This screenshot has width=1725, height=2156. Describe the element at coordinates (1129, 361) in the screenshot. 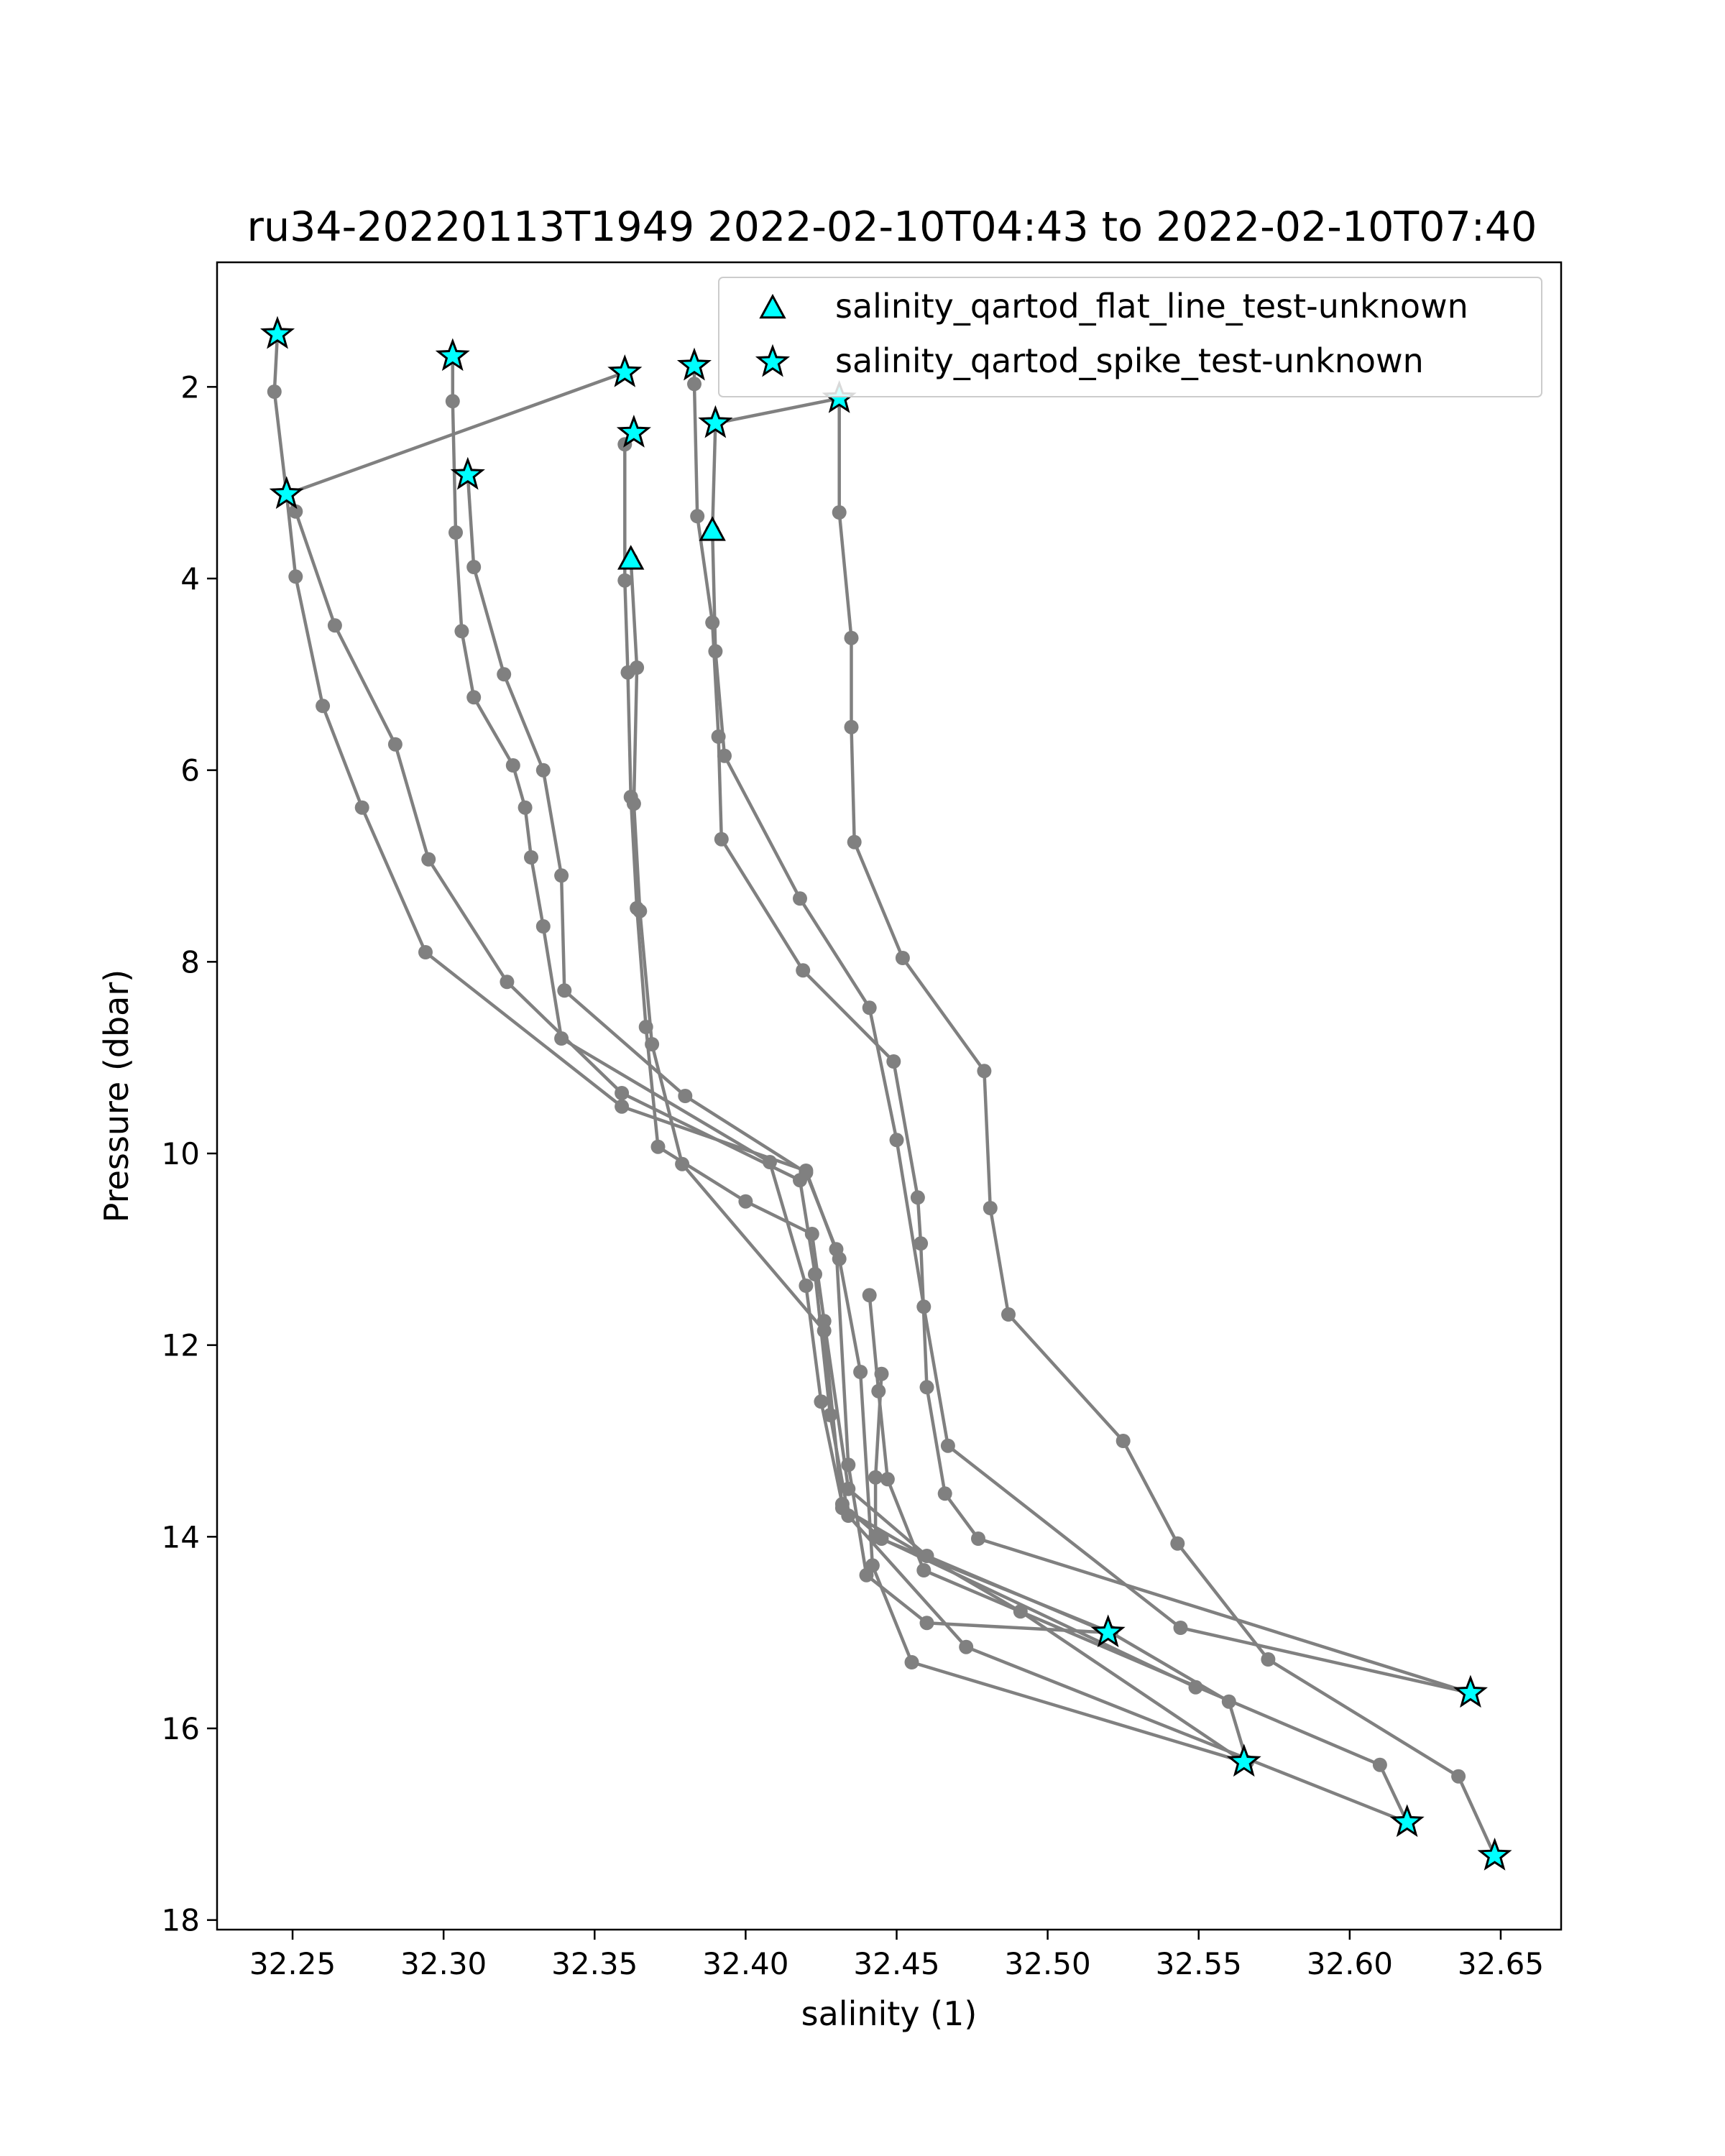

I see `legend-label-spike: salinity_qartod_spike_test-unknown` at that location.